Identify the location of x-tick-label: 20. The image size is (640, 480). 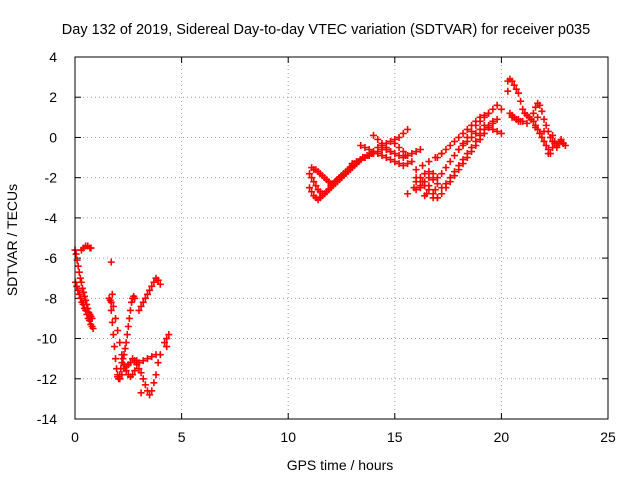
(502, 437).